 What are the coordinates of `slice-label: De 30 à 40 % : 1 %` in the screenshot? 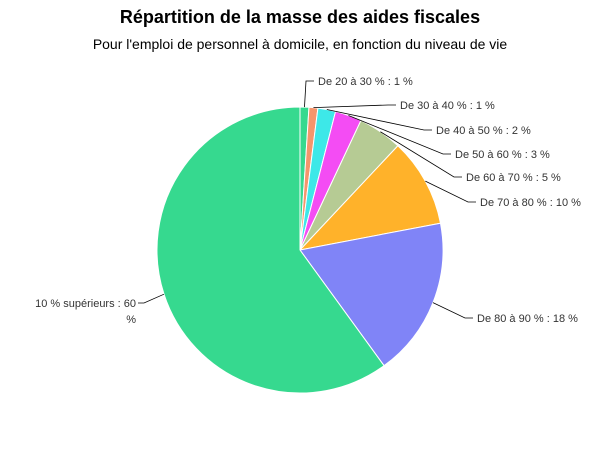 It's located at (447, 106).